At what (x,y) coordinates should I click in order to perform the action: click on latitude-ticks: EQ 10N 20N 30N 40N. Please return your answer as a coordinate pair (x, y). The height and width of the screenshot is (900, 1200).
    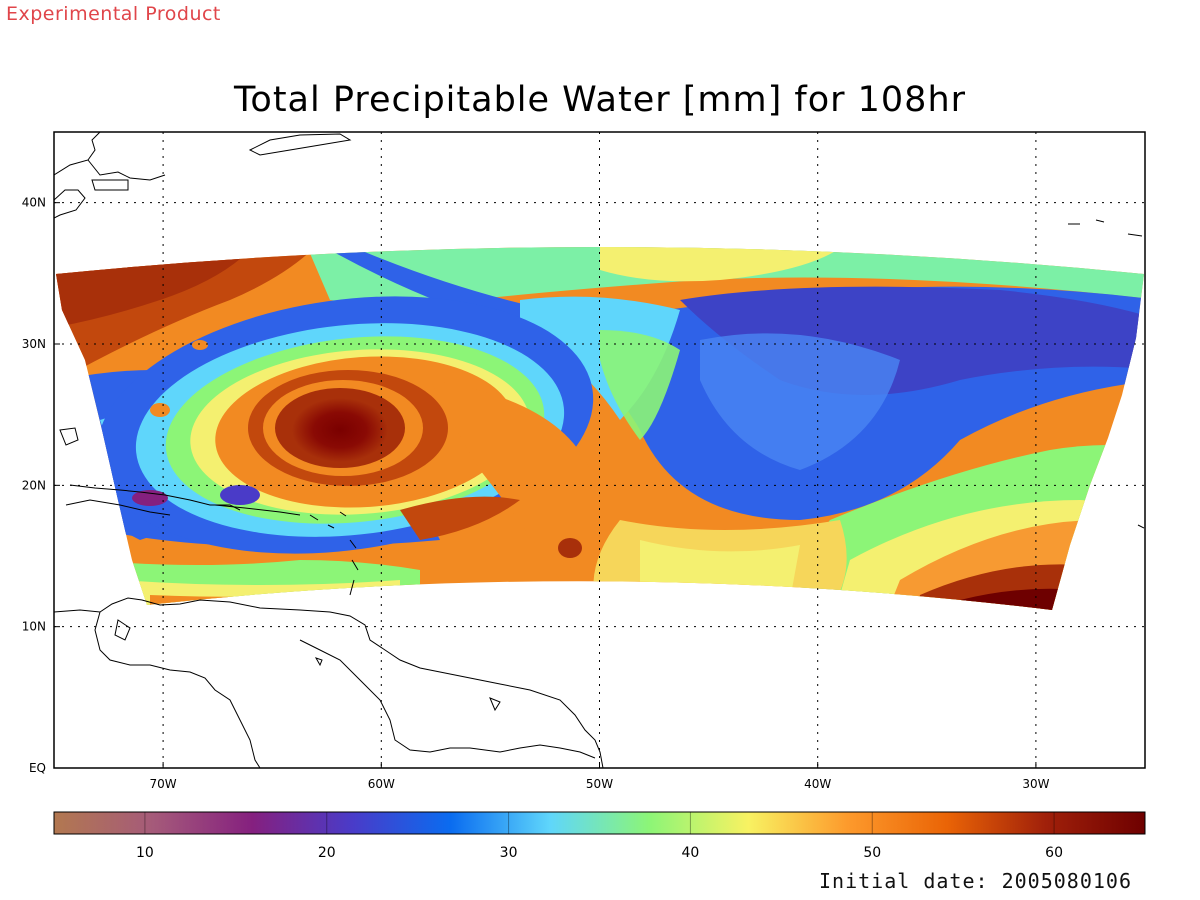
    Looking at the image, I should click on (41, 485).